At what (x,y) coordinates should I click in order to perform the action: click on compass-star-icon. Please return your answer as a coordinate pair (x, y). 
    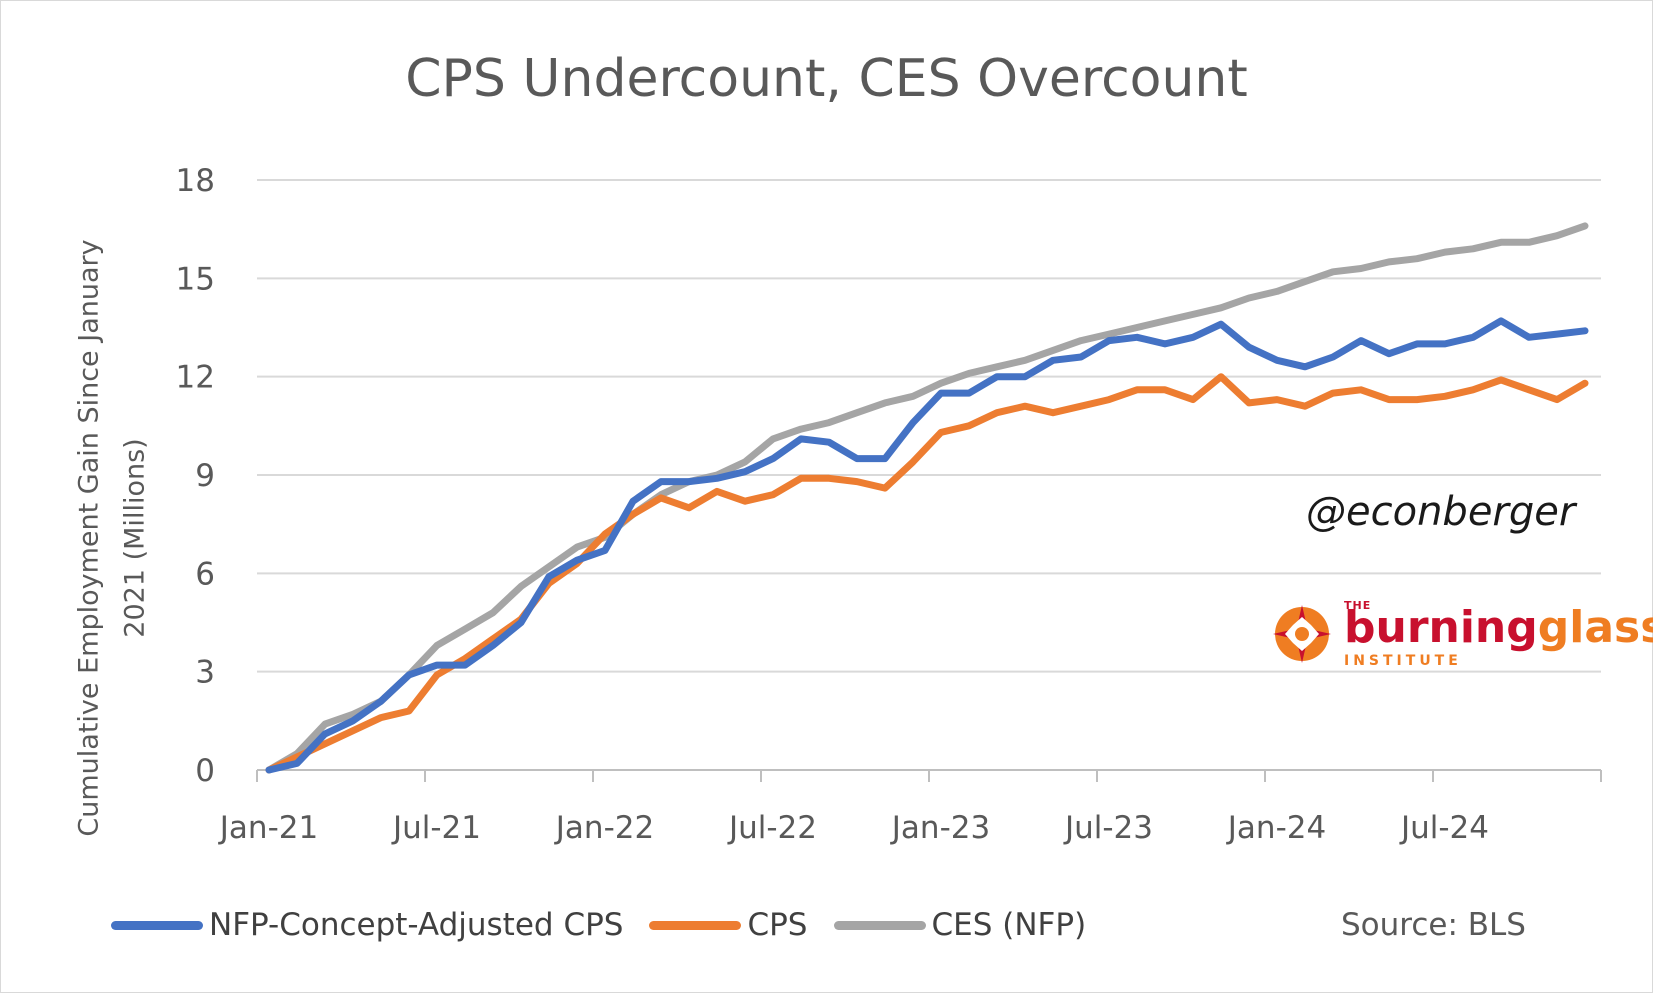
    Looking at the image, I should click on (1302, 634).